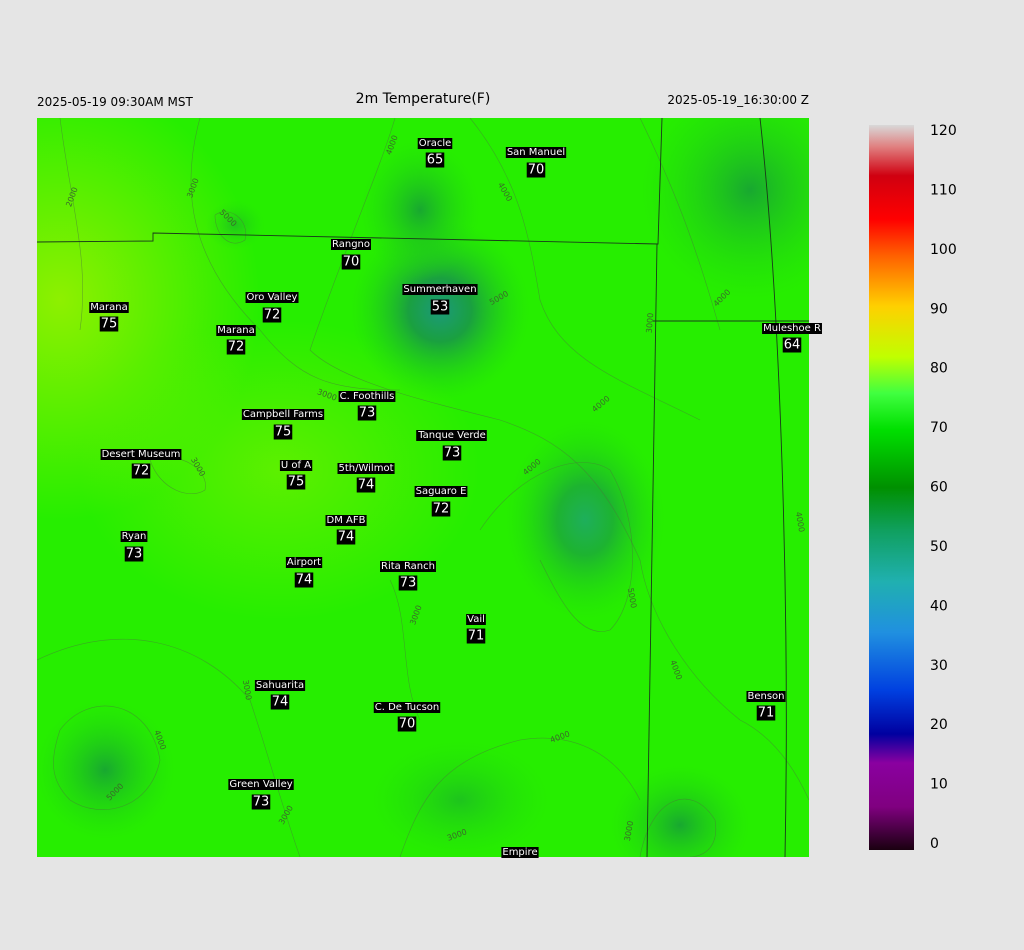 Image resolution: width=1024 pixels, height=950 pixels. Describe the element at coordinates (939, 369) in the screenshot. I see `colorbar-tick-label: 80` at that location.